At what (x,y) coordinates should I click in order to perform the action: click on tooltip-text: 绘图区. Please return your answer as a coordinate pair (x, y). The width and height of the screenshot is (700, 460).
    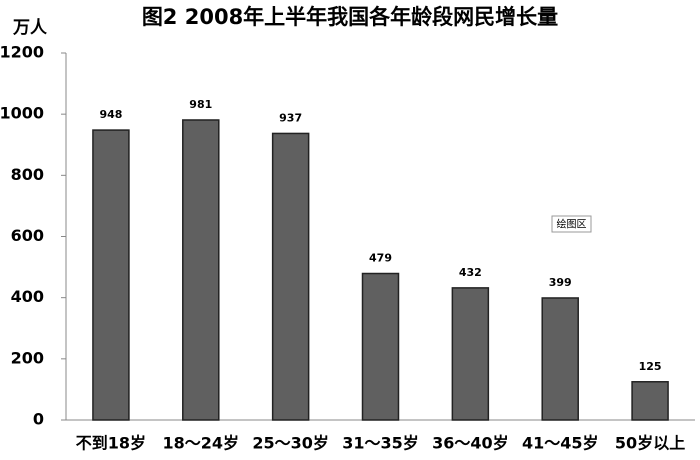
    Looking at the image, I should click on (572, 224).